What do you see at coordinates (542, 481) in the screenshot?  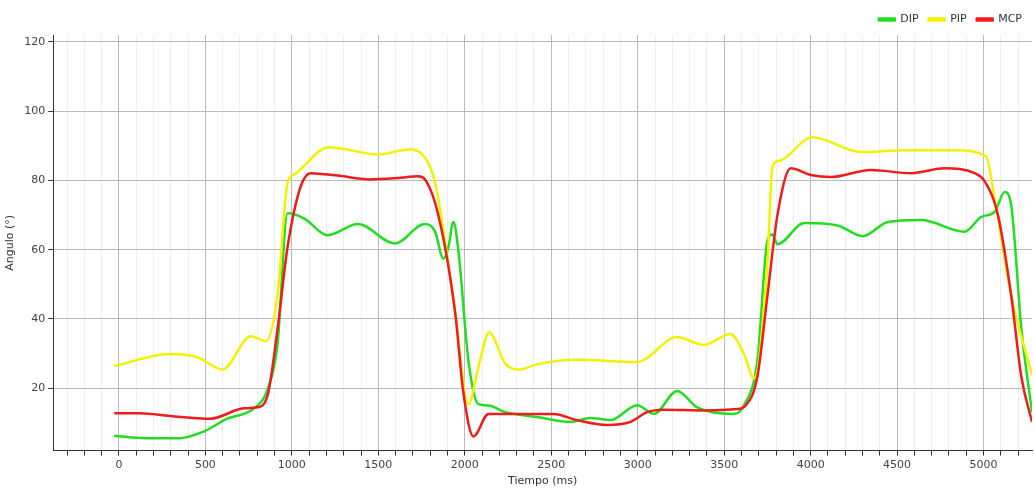 I see `x-axis-title: Tiempo (ms)` at bounding box center [542, 481].